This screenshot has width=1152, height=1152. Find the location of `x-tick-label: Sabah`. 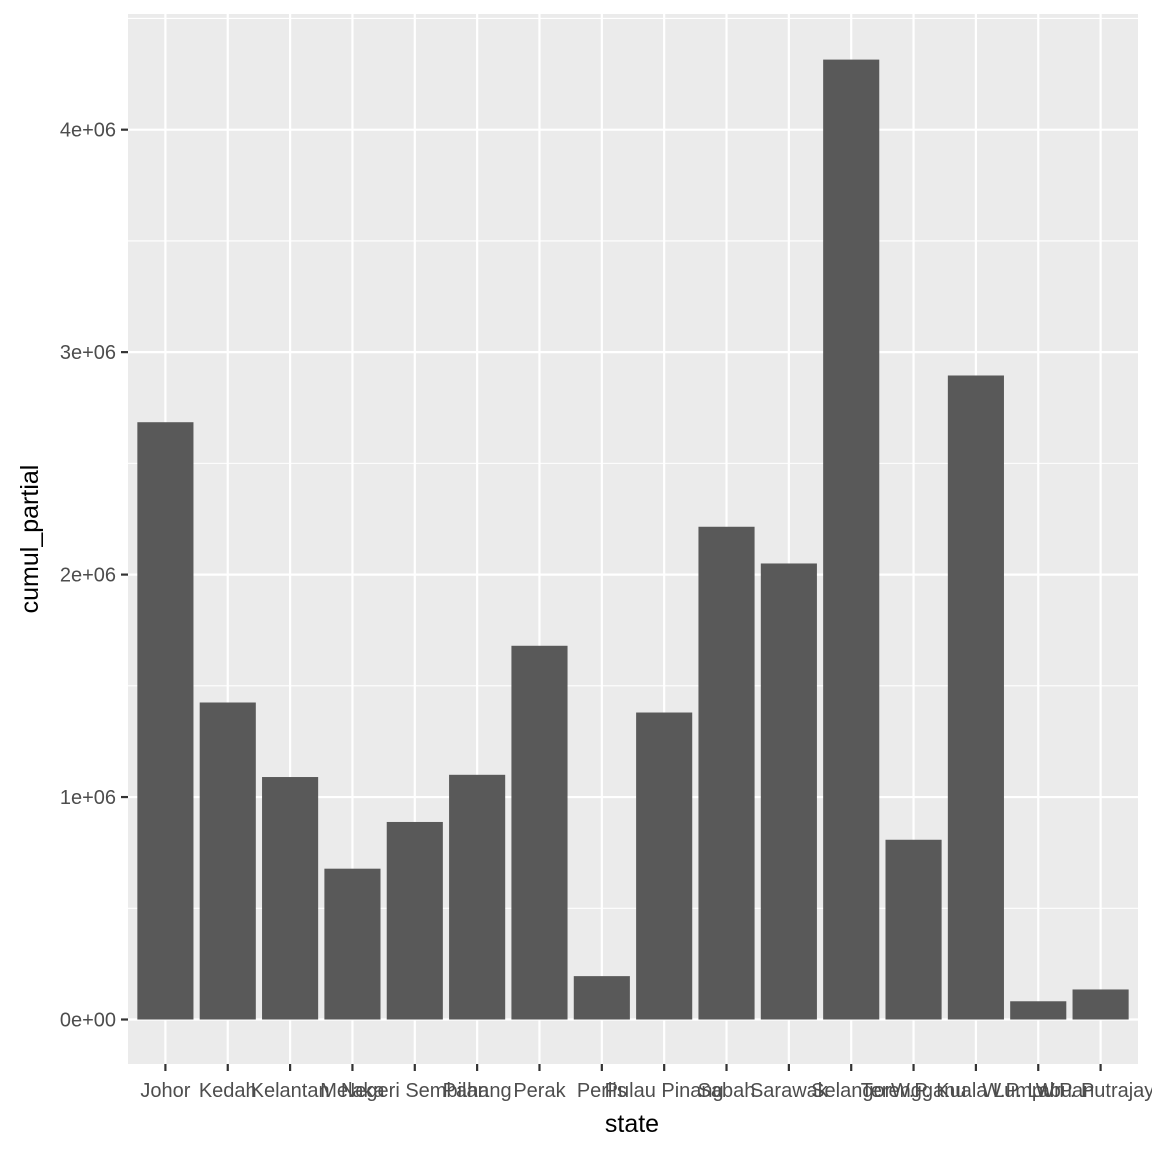

x-tick-label: Sabah is located at coordinates (727, 1091).